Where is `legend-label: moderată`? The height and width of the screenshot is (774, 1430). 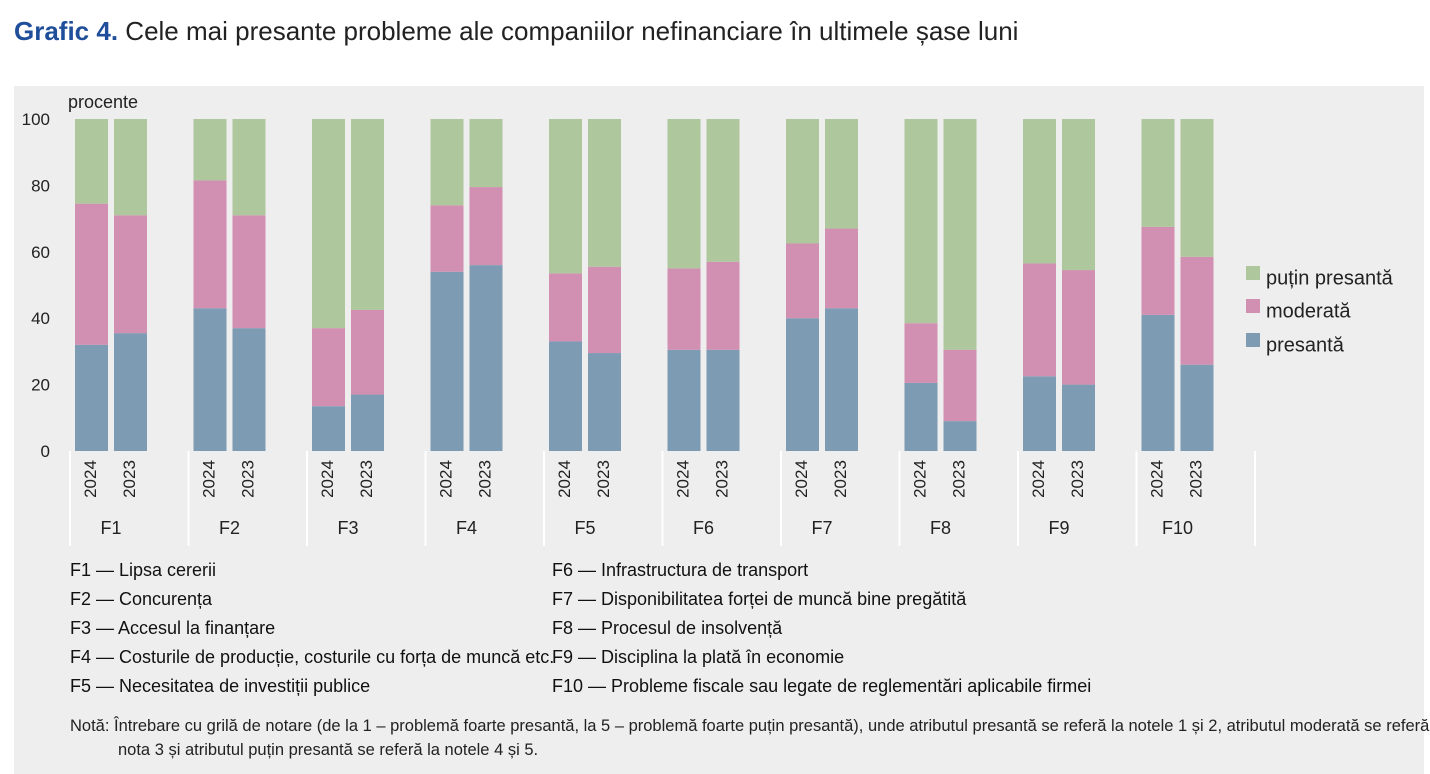
legend-label: moderată is located at coordinates (1308, 311).